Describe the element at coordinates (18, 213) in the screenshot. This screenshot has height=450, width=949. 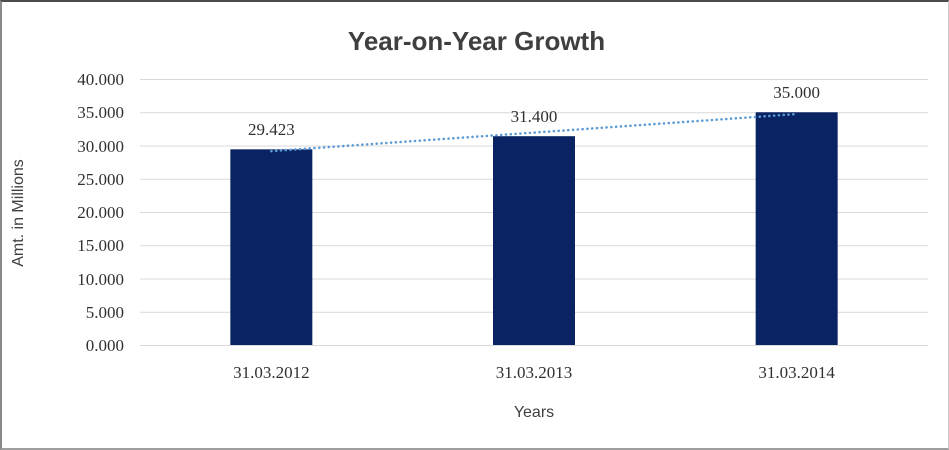
I see `y-axis-title: Amt. in Millions` at that location.